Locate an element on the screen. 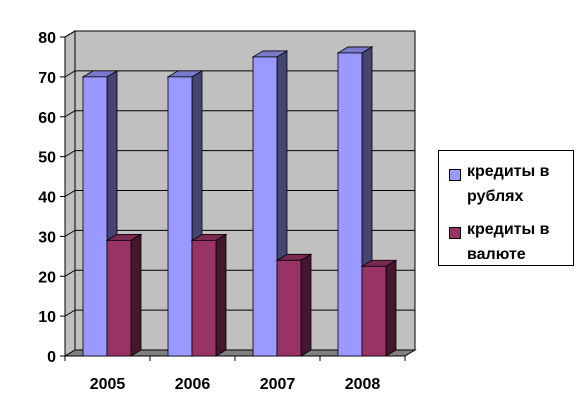 The image size is (584, 420). x-tick-label: 2007 is located at coordinates (278, 384).